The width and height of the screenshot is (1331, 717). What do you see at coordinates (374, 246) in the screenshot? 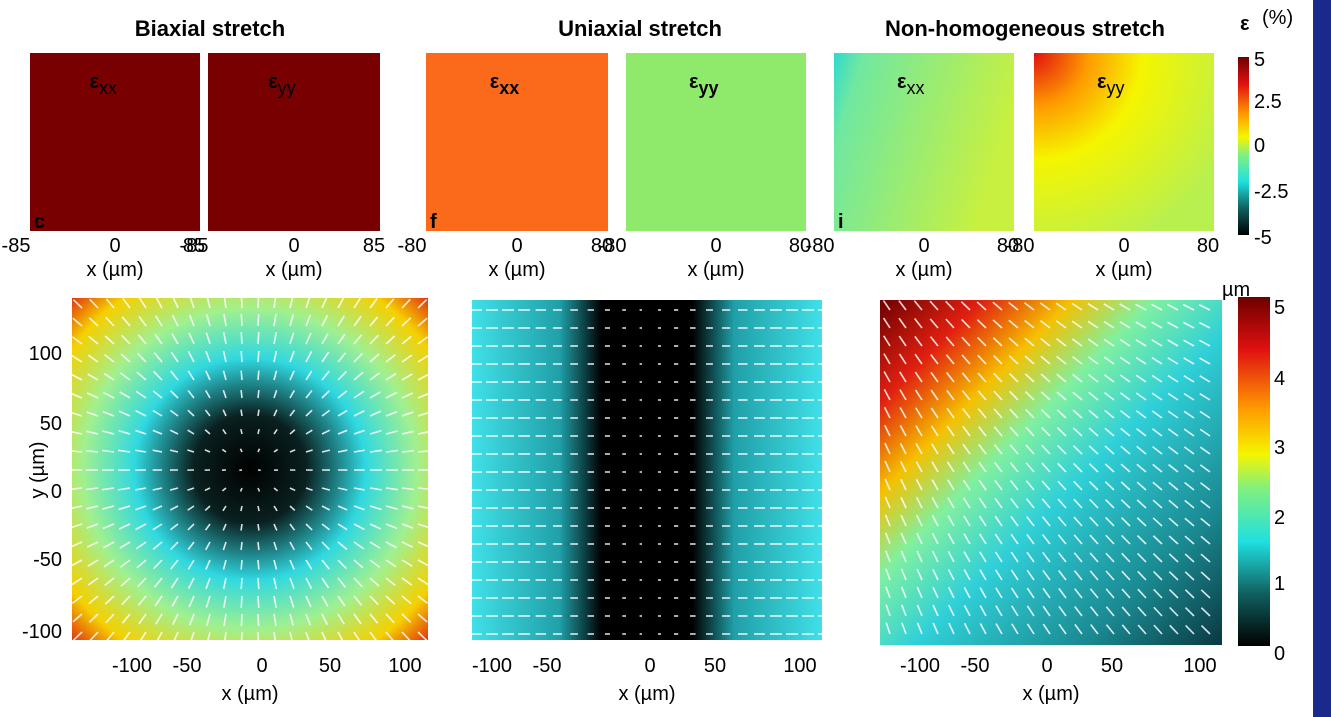
I see `x-tick-label: 85` at bounding box center [374, 246].